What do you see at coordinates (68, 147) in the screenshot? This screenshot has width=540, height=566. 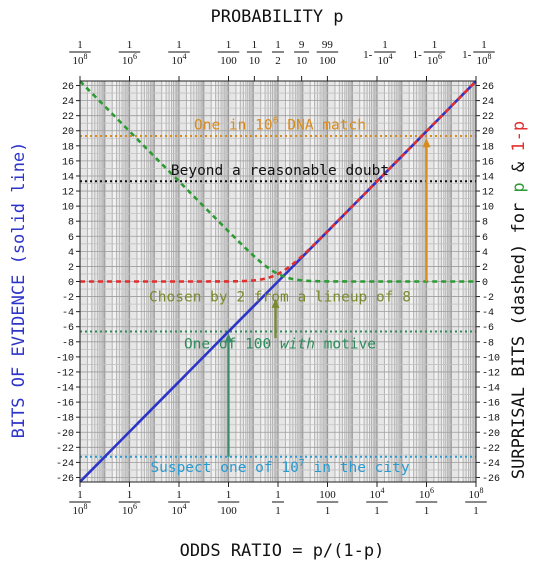 I see `y-tick-label-left: 18` at bounding box center [68, 147].